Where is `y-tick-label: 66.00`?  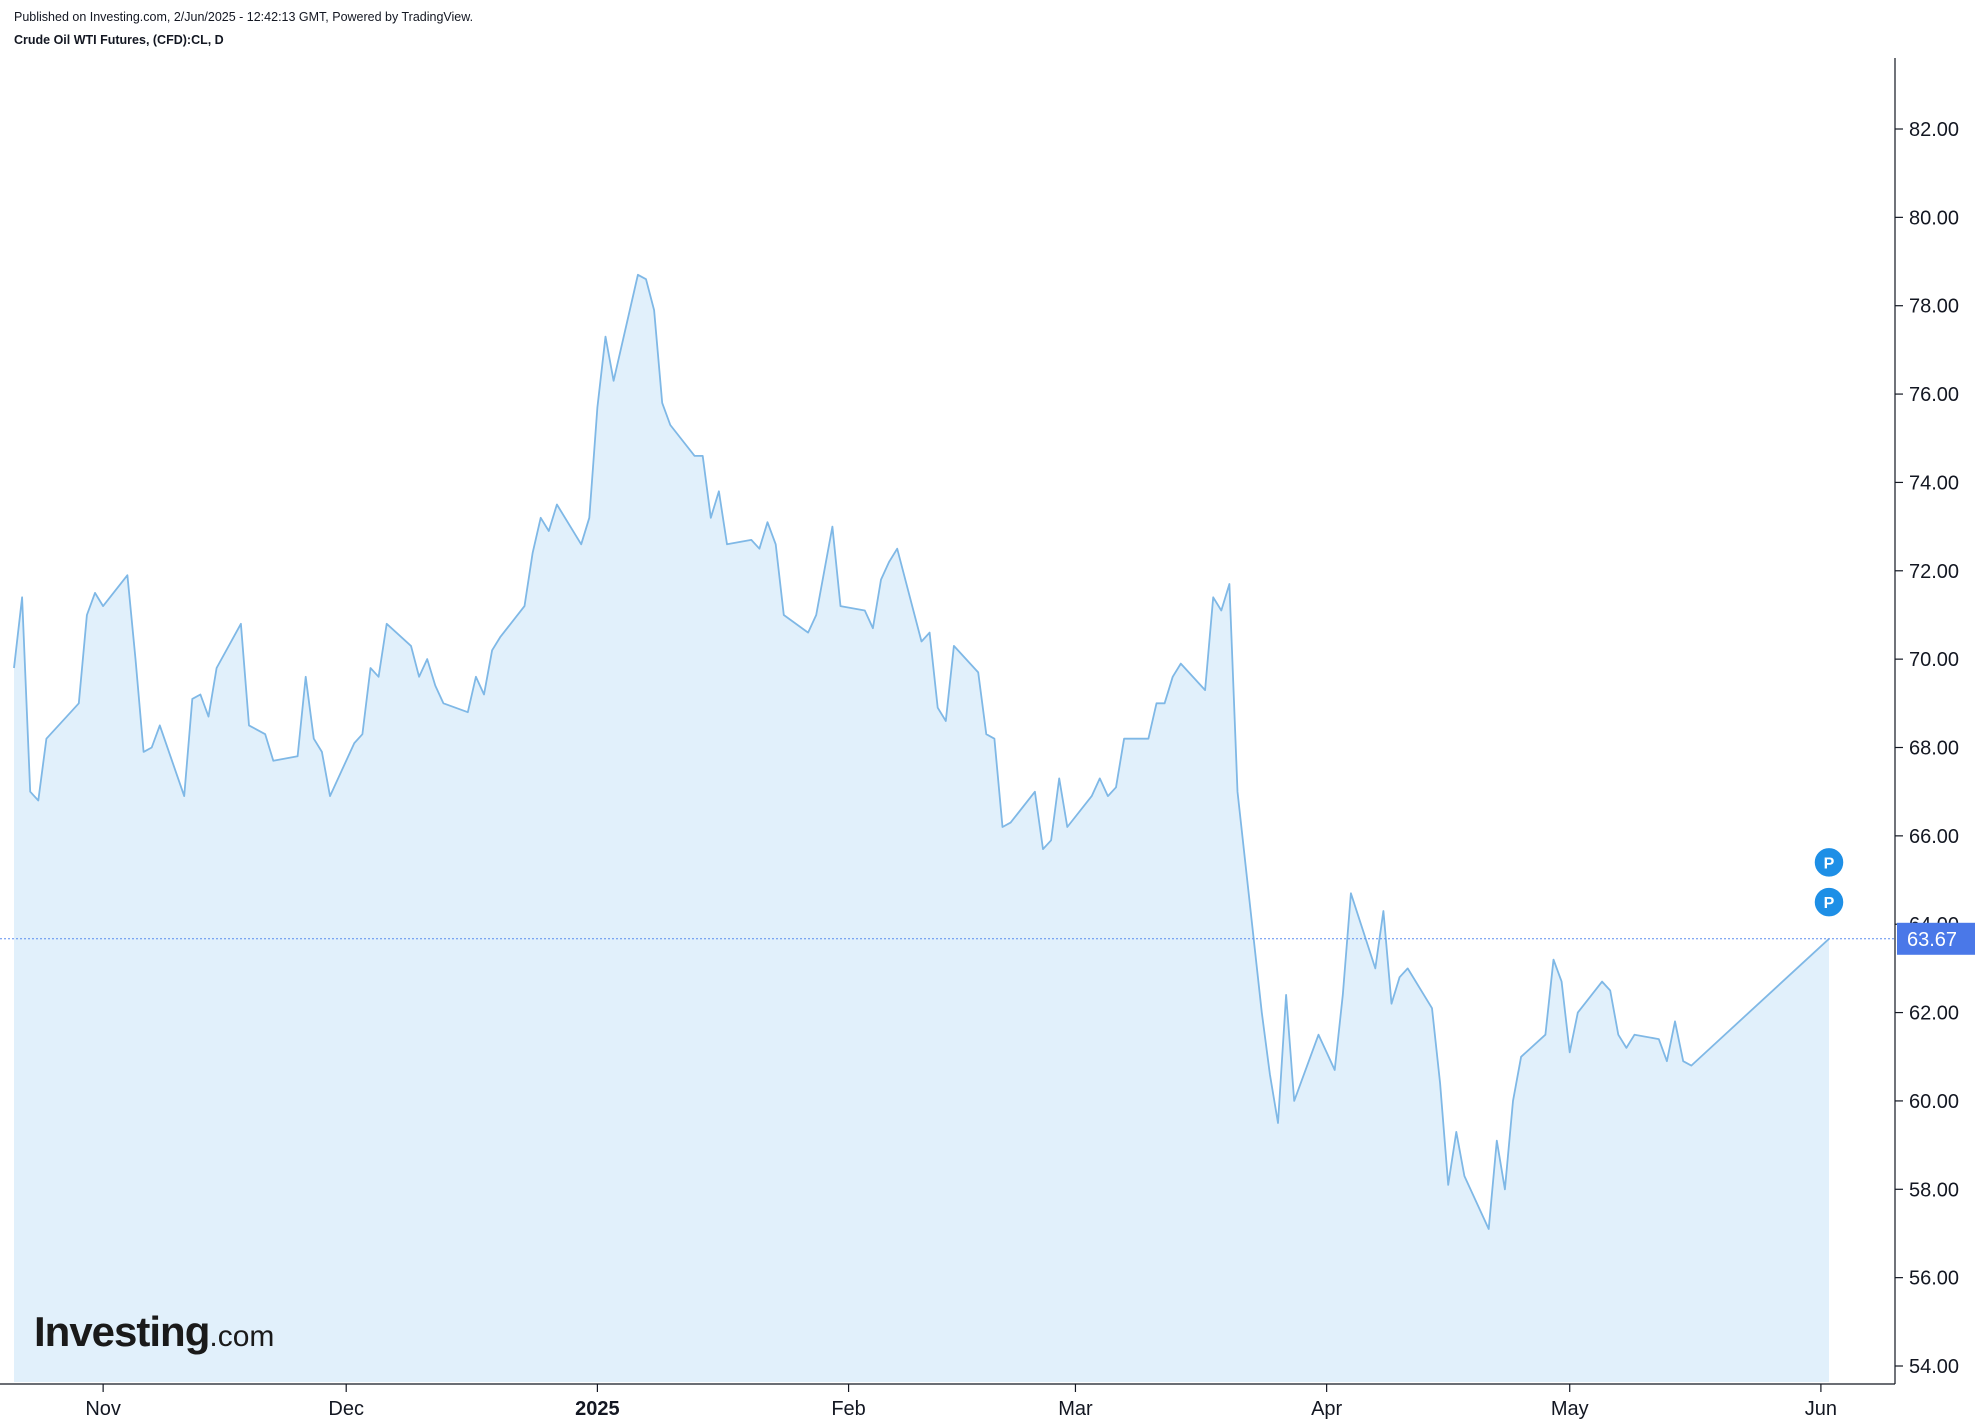
y-tick-label: 66.00 is located at coordinates (1934, 837).